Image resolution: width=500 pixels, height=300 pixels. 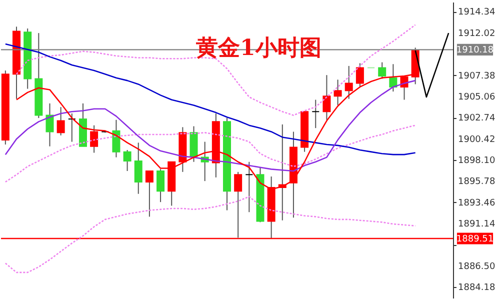 I want to click on ref-line-label: 1910.18, so click(x=475, y=51).